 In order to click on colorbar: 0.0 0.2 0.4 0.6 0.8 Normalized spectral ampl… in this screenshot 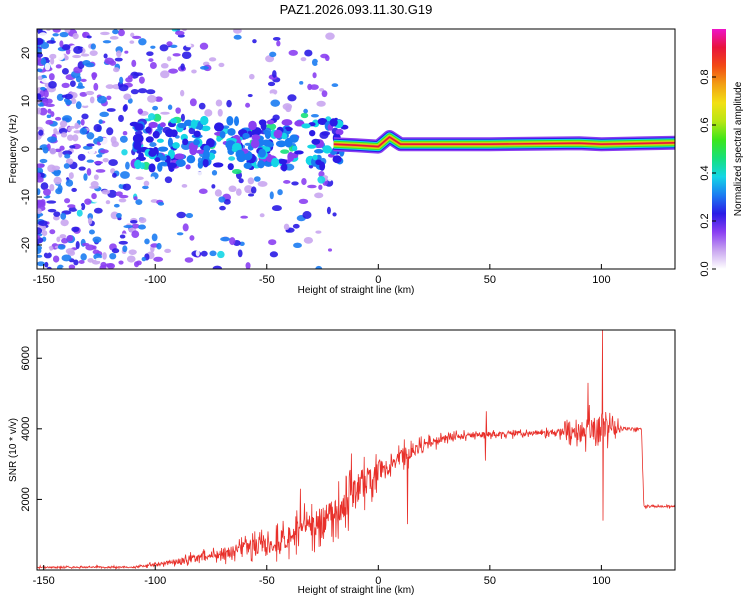, I will do `click(721, 153)`.